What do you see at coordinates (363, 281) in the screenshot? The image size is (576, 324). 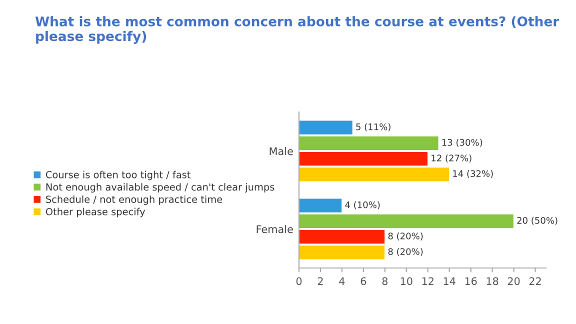 I see `x-tick-label: 6` at bounding box center [363, 281].